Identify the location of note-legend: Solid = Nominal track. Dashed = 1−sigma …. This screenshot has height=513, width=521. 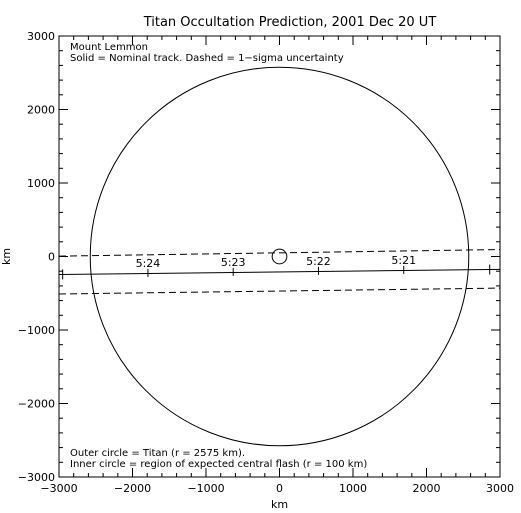
(207, 58).